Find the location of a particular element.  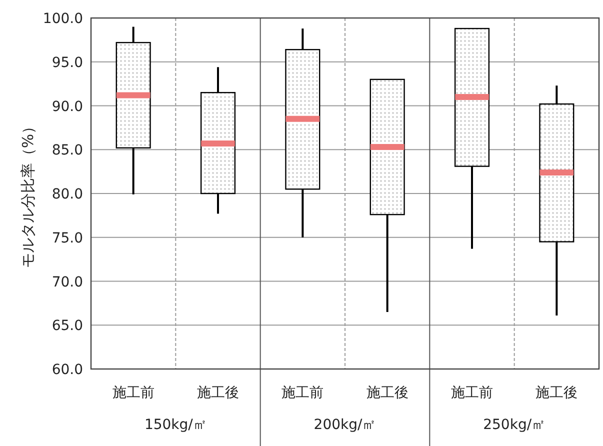

y-tick-label: 95.0 is located at coordinates (67, 62).